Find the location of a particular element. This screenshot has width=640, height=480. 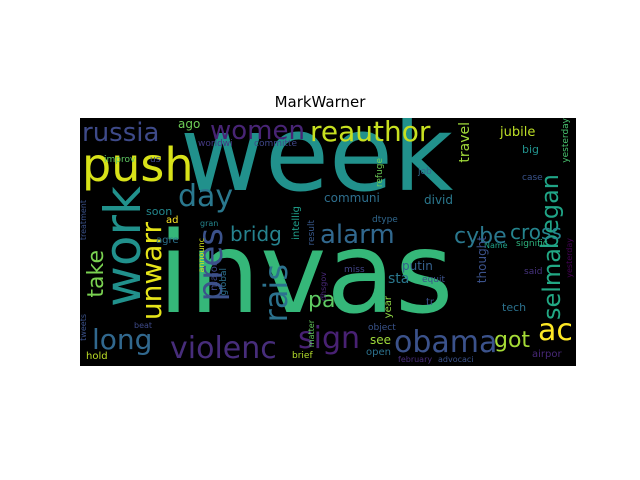

word-committe: committe is located at coordinates (276, 144).